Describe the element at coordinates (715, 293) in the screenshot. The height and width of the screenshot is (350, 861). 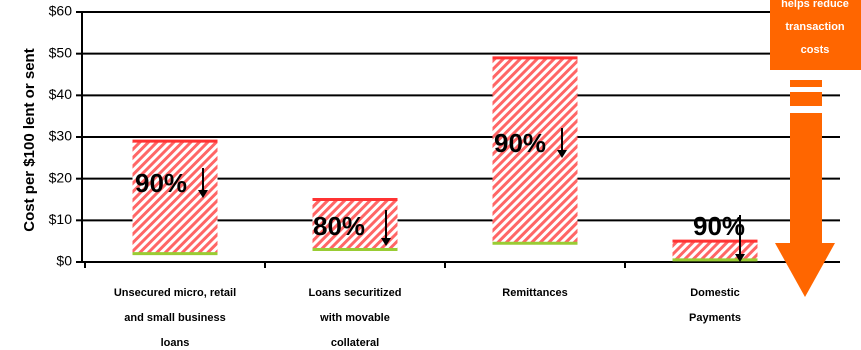
I see `x-tick-label: Domestic` at that location.